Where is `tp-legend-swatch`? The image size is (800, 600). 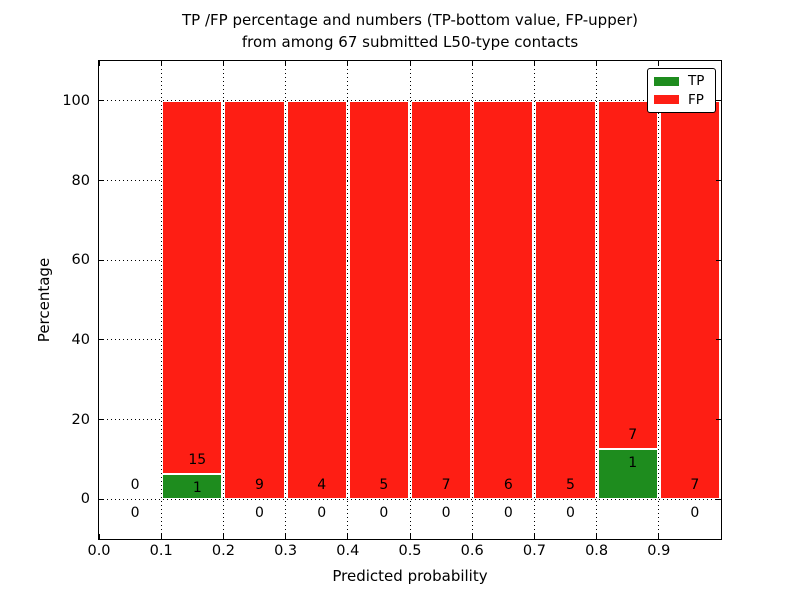 tp-legend-swatch is located at coordinates (666, 81).